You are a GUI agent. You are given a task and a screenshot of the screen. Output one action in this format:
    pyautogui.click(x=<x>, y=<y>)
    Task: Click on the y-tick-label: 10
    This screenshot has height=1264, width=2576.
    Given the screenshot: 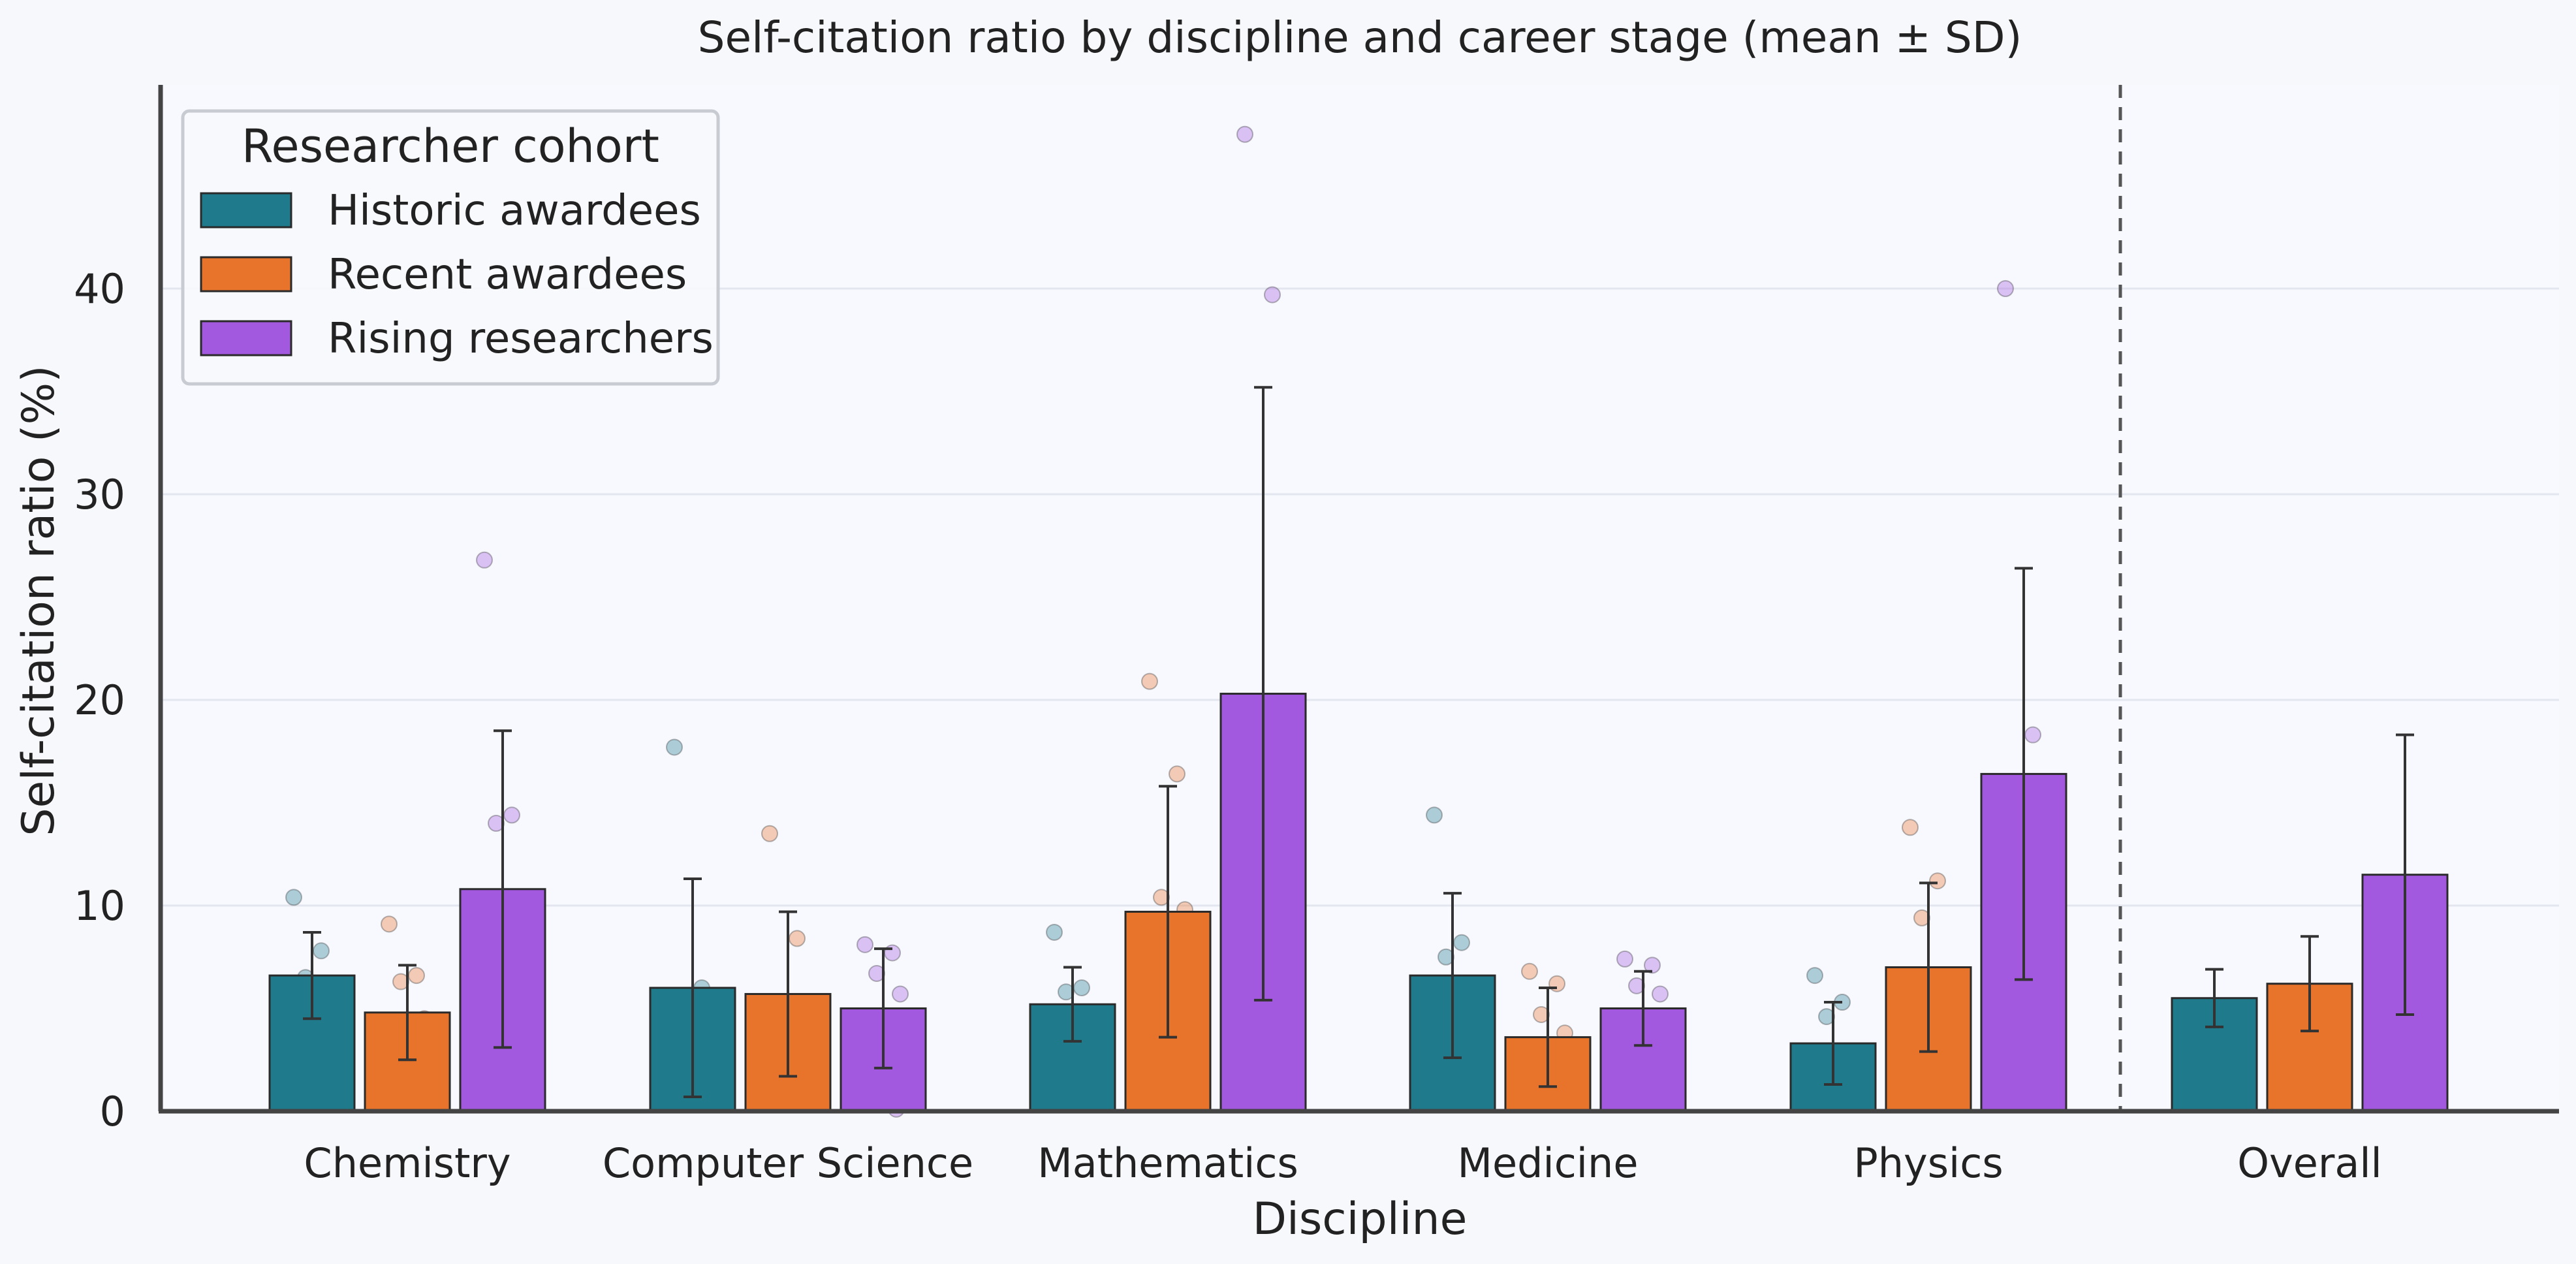 What is the action you would take?
    pyautogui.click(x=99, y=906)
    